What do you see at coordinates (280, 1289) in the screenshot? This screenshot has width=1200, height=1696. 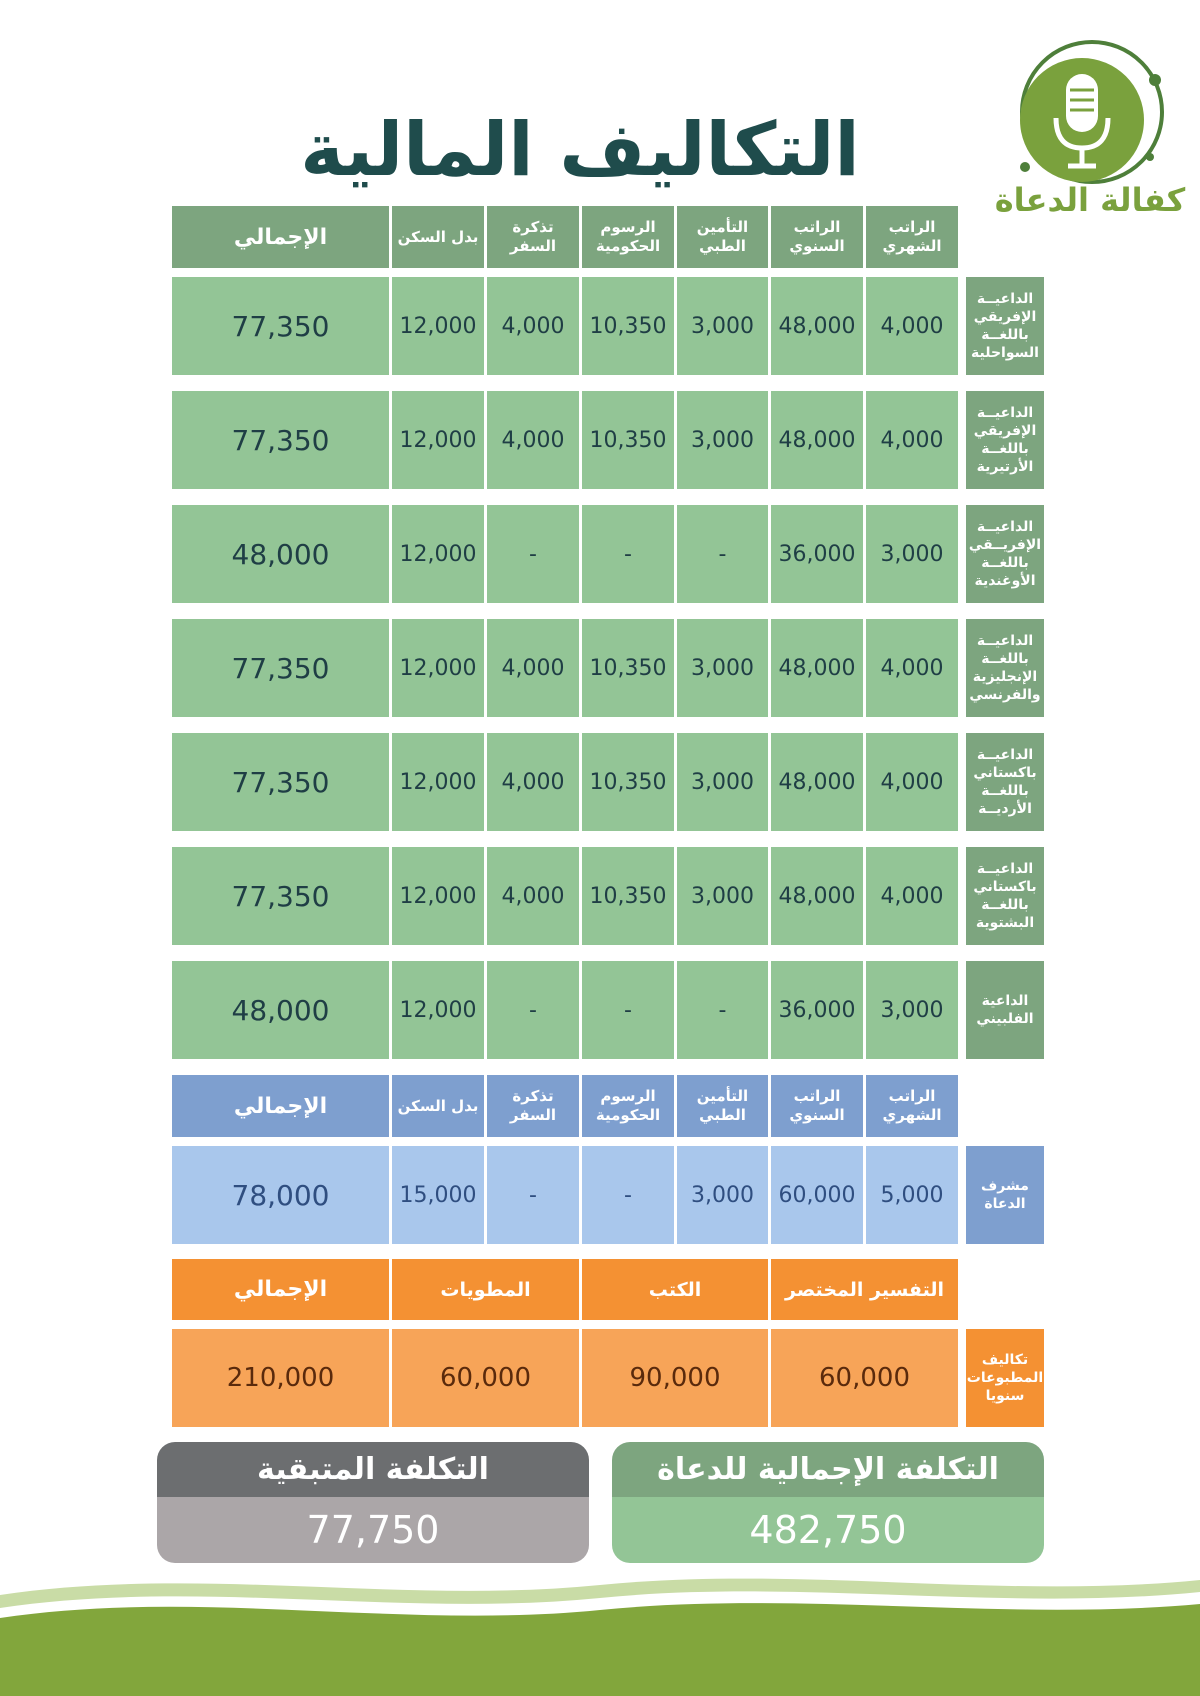 I see `prints-header-total: الإجمالي` at bounding box center [280, 1289].